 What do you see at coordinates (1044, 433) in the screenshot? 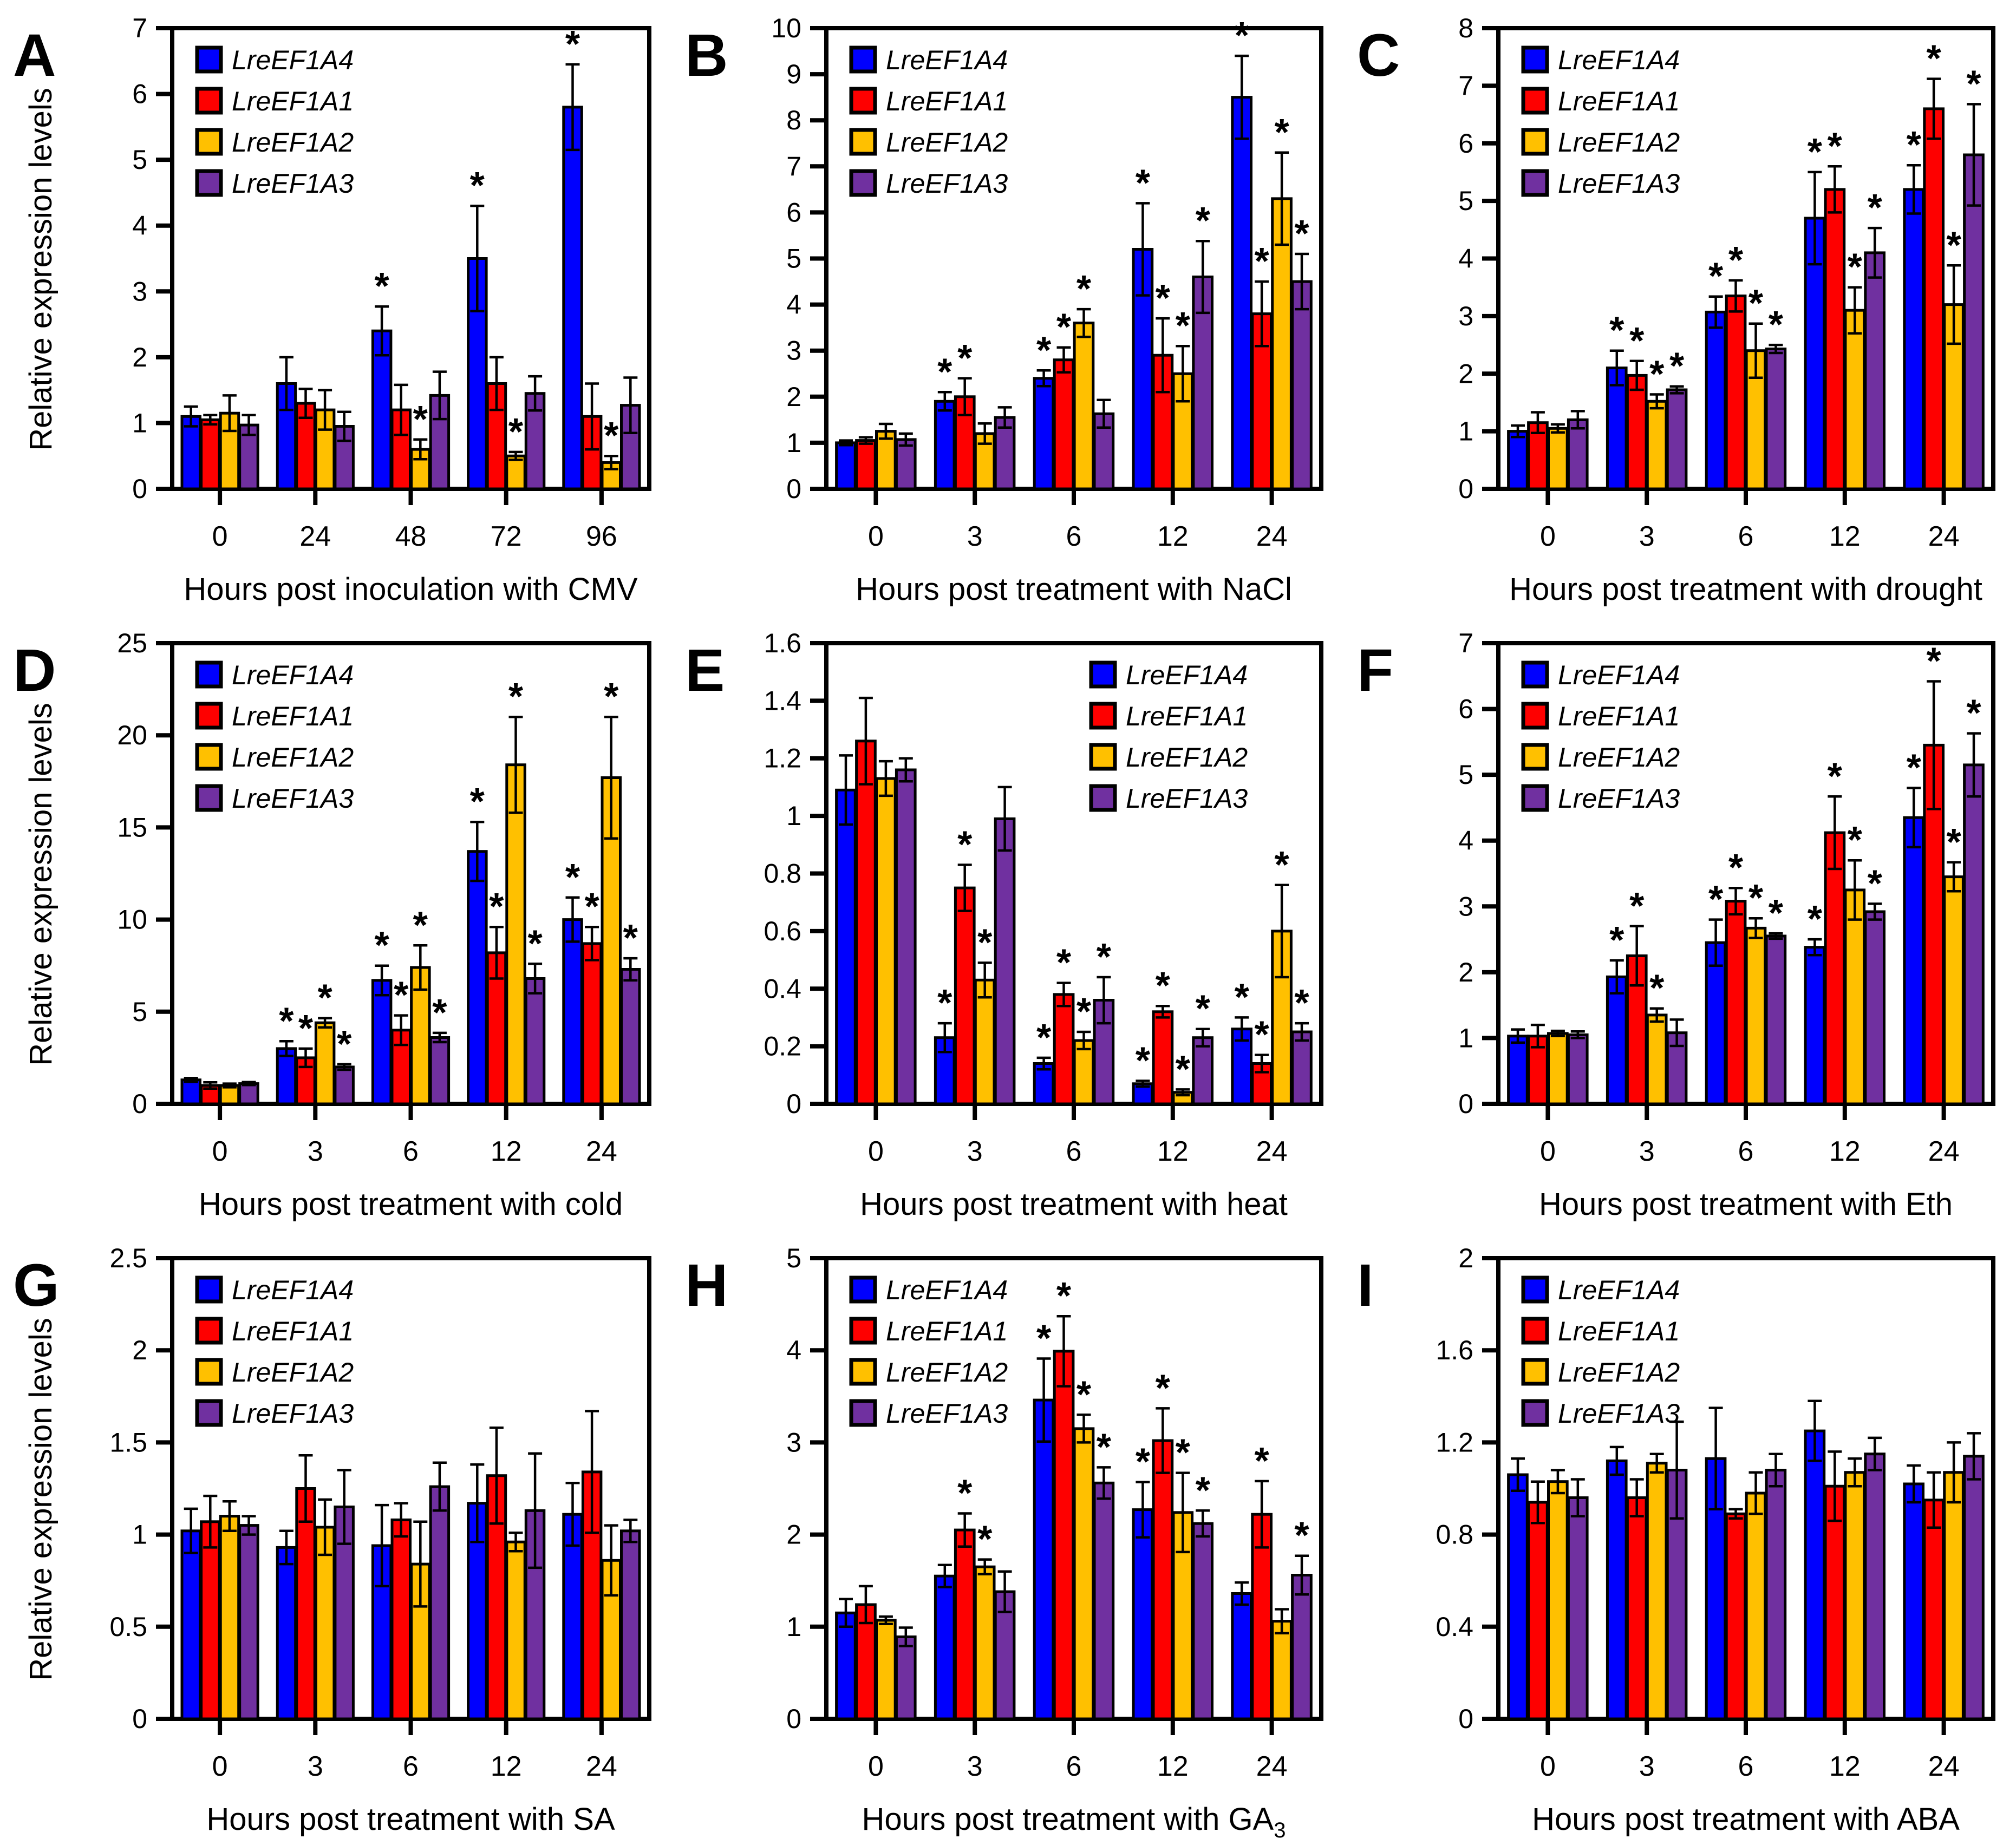
I see `bar-LreEF1A4-6h` at bounding box center [1044, 433].